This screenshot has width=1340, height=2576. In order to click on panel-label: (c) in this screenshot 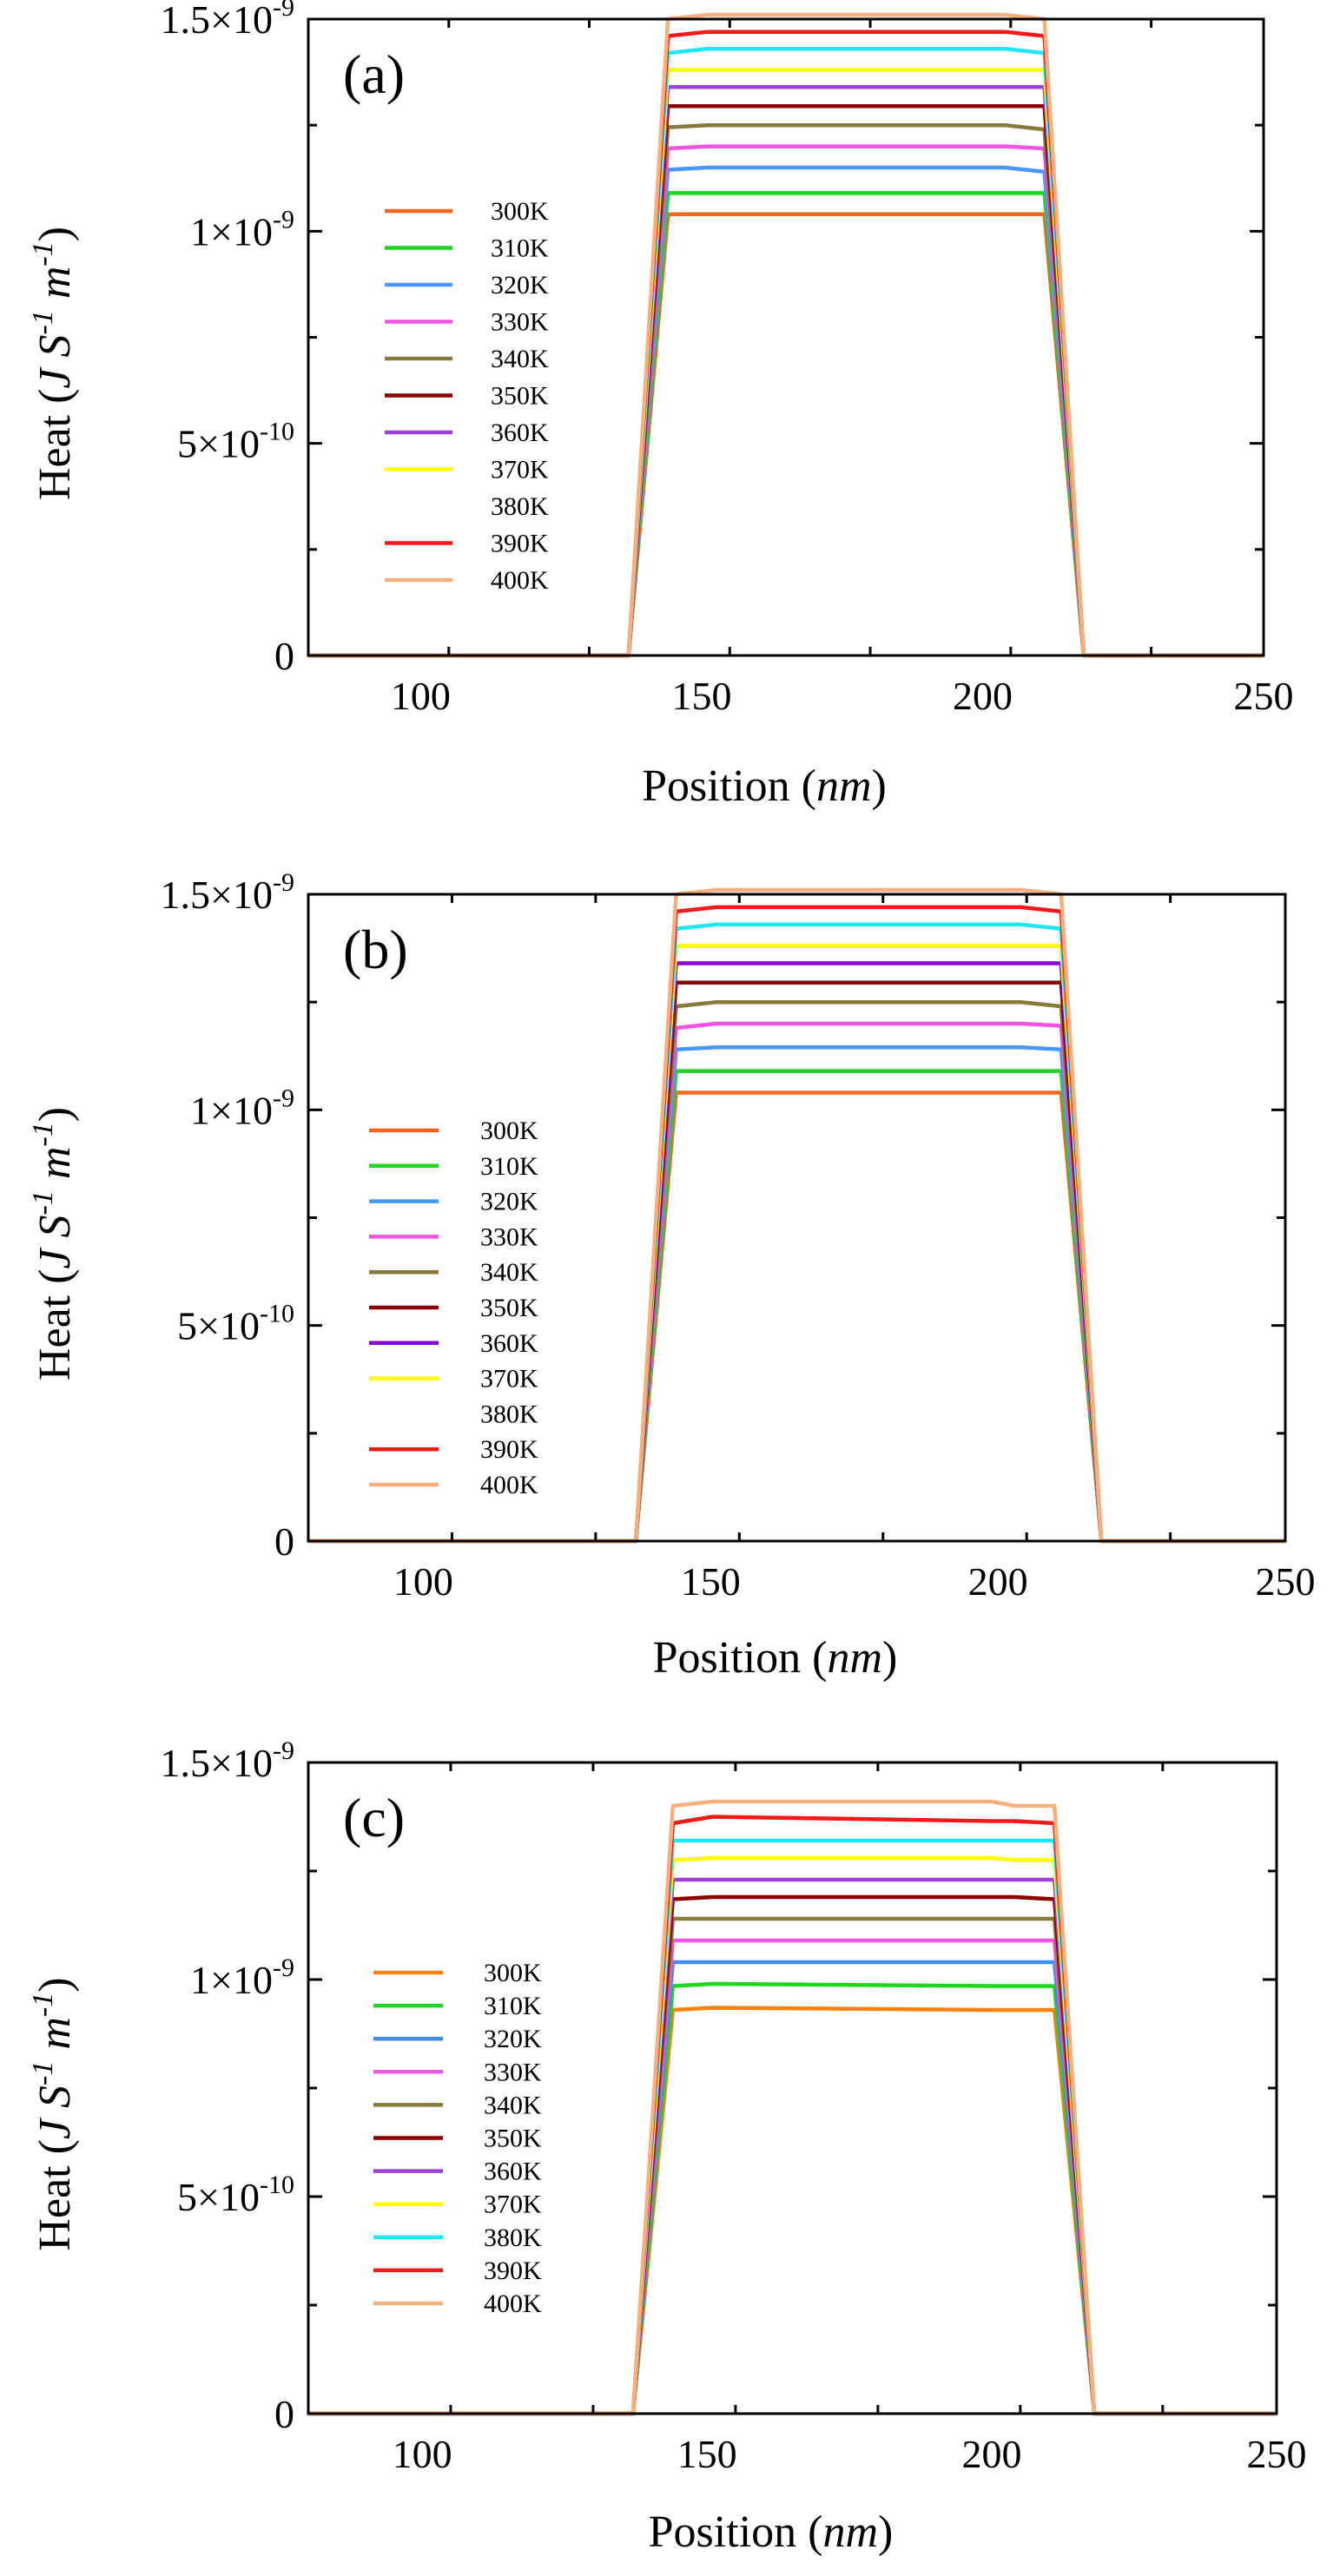, I will do `click(374, 1817)`.